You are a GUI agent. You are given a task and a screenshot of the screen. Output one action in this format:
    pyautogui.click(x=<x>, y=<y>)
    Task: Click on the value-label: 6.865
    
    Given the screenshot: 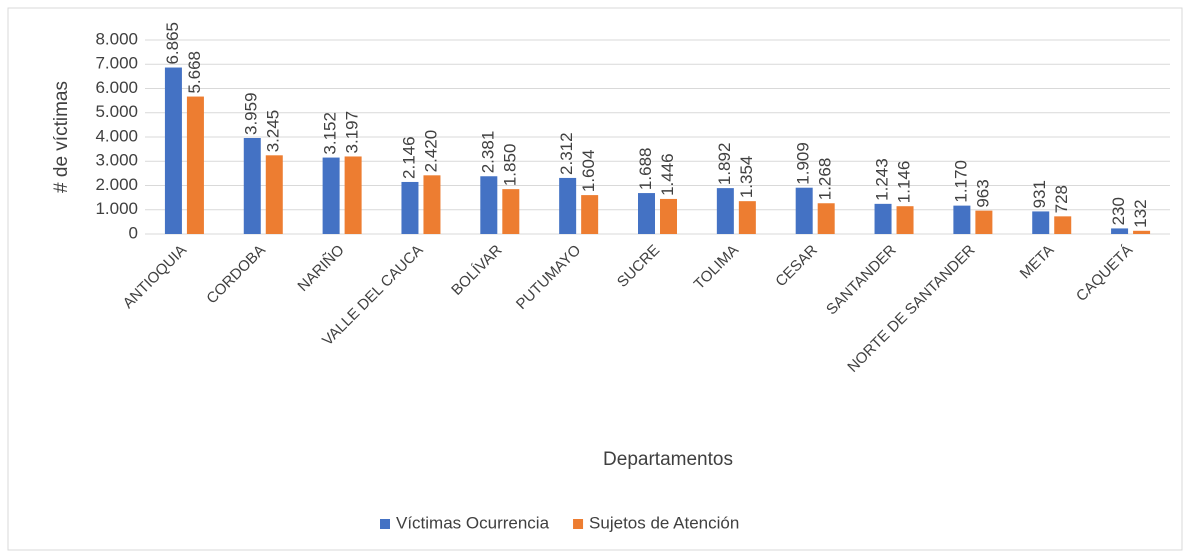 What is the action you would take?
    pyautogui.click(x=172, y=43)
    